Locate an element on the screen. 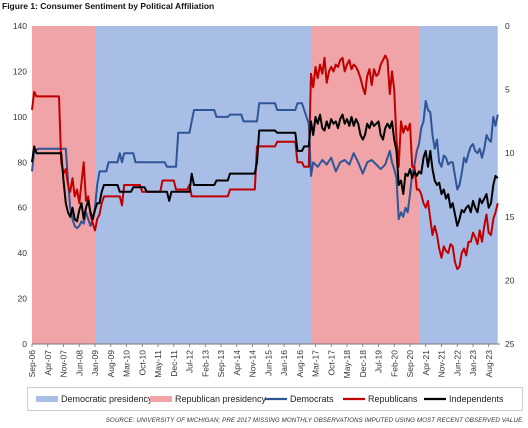 This screenshot has height=428, width=528. x-tick-label: Nov-07 is located at coordinates (64, 364).